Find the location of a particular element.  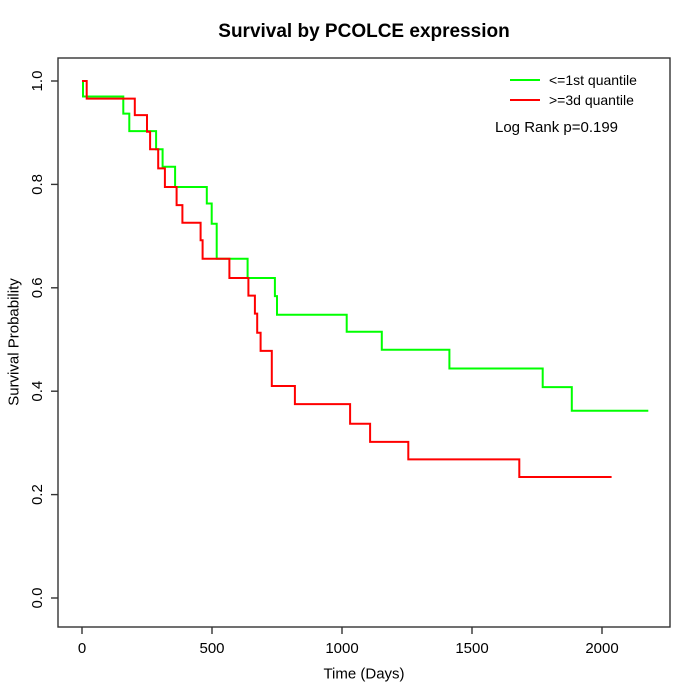

x-tick-label: 2000 is located at coordinates (601, 648).